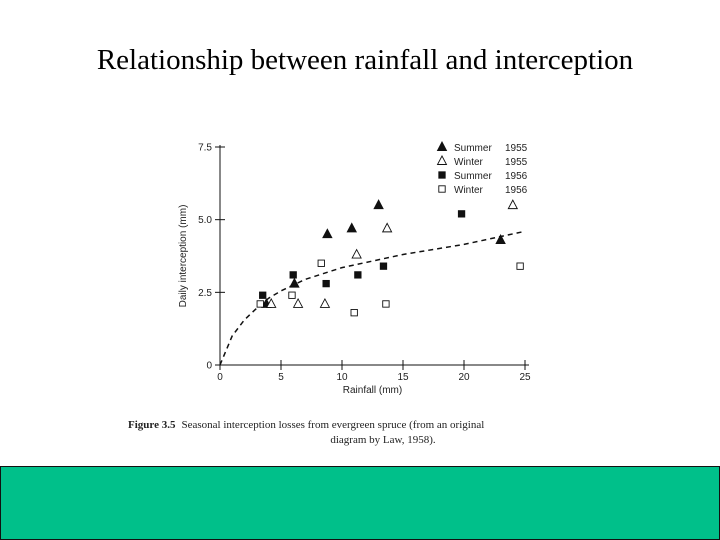 This screenshot has height=540, width=720. What do you see at coordinates (473, 176) in the screenshot?
I see `legend-label-3: Summer` at bounding box center [473, 176].